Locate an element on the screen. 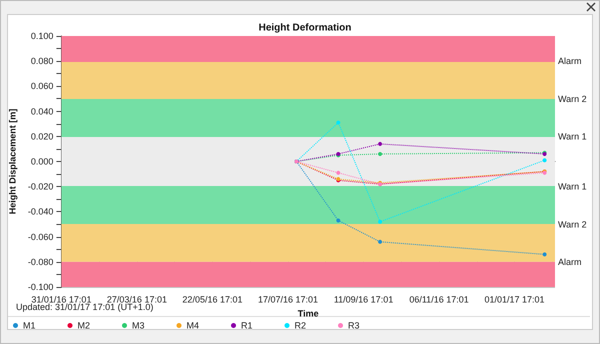 The image size is (600, 344). legend-label: R2 is located at coordinates (300, 325).